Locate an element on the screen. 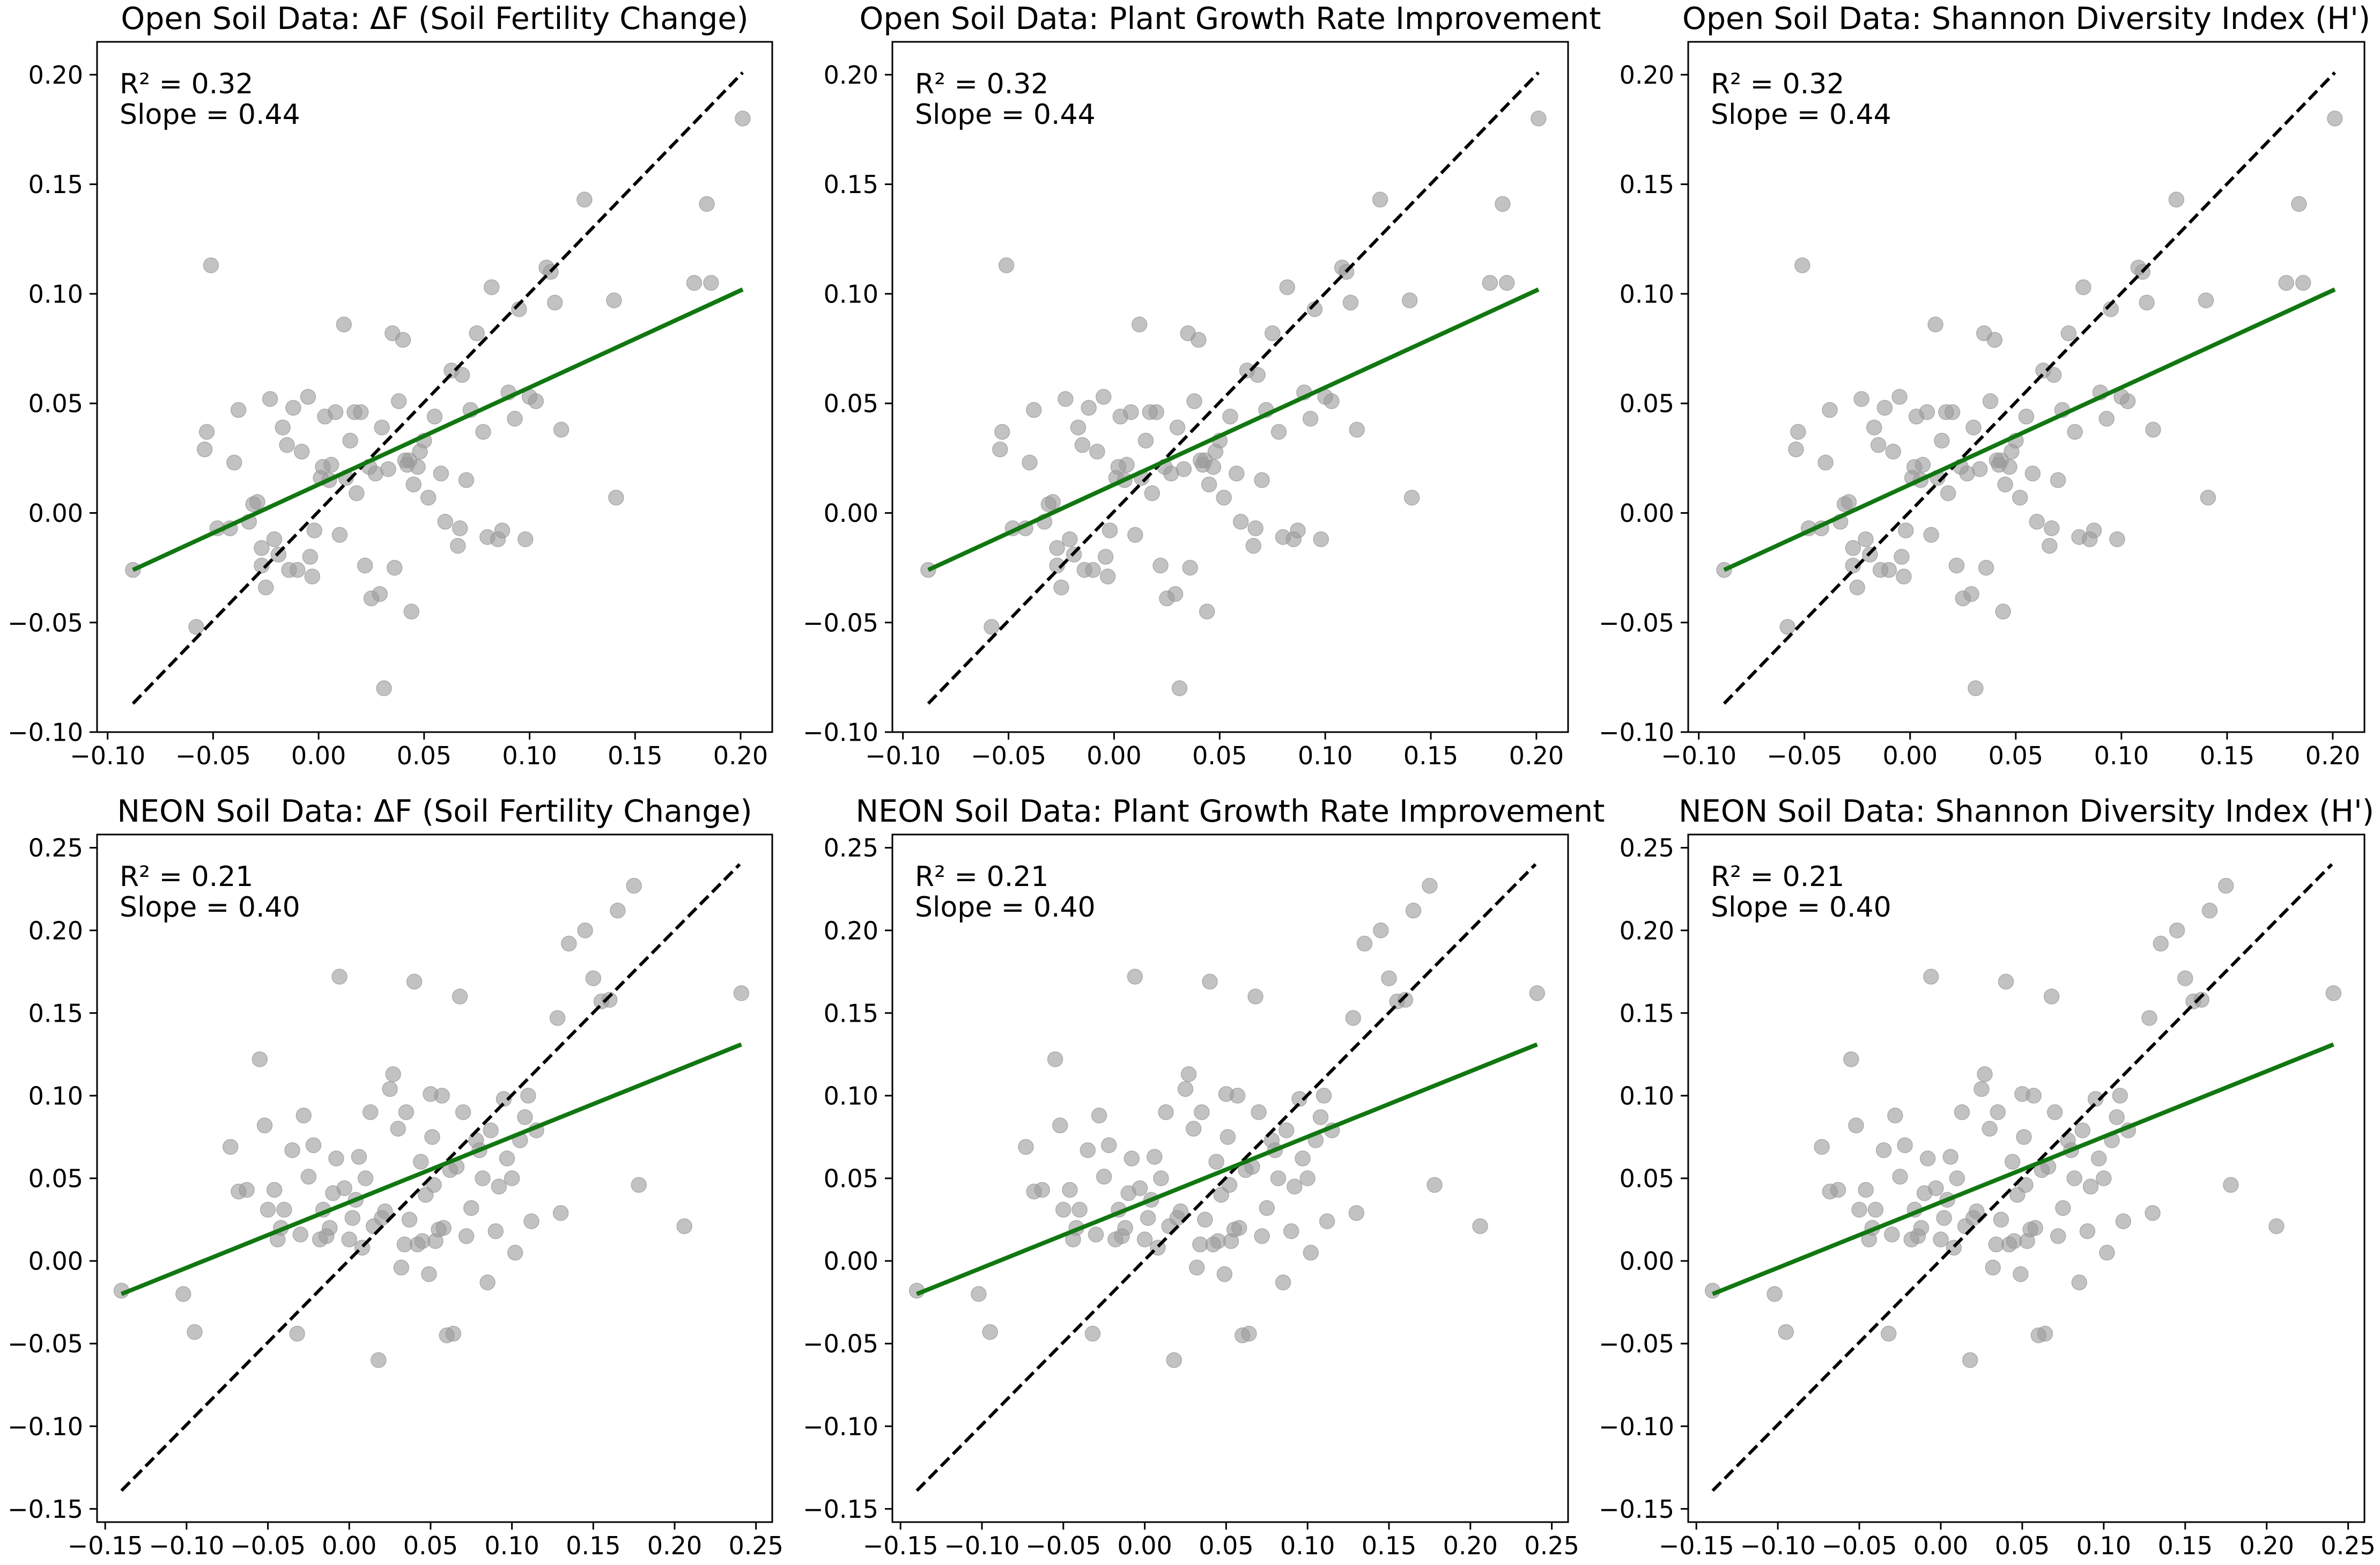  r-squared-label: R² = 0.32 is located at coordinates (186, 84).